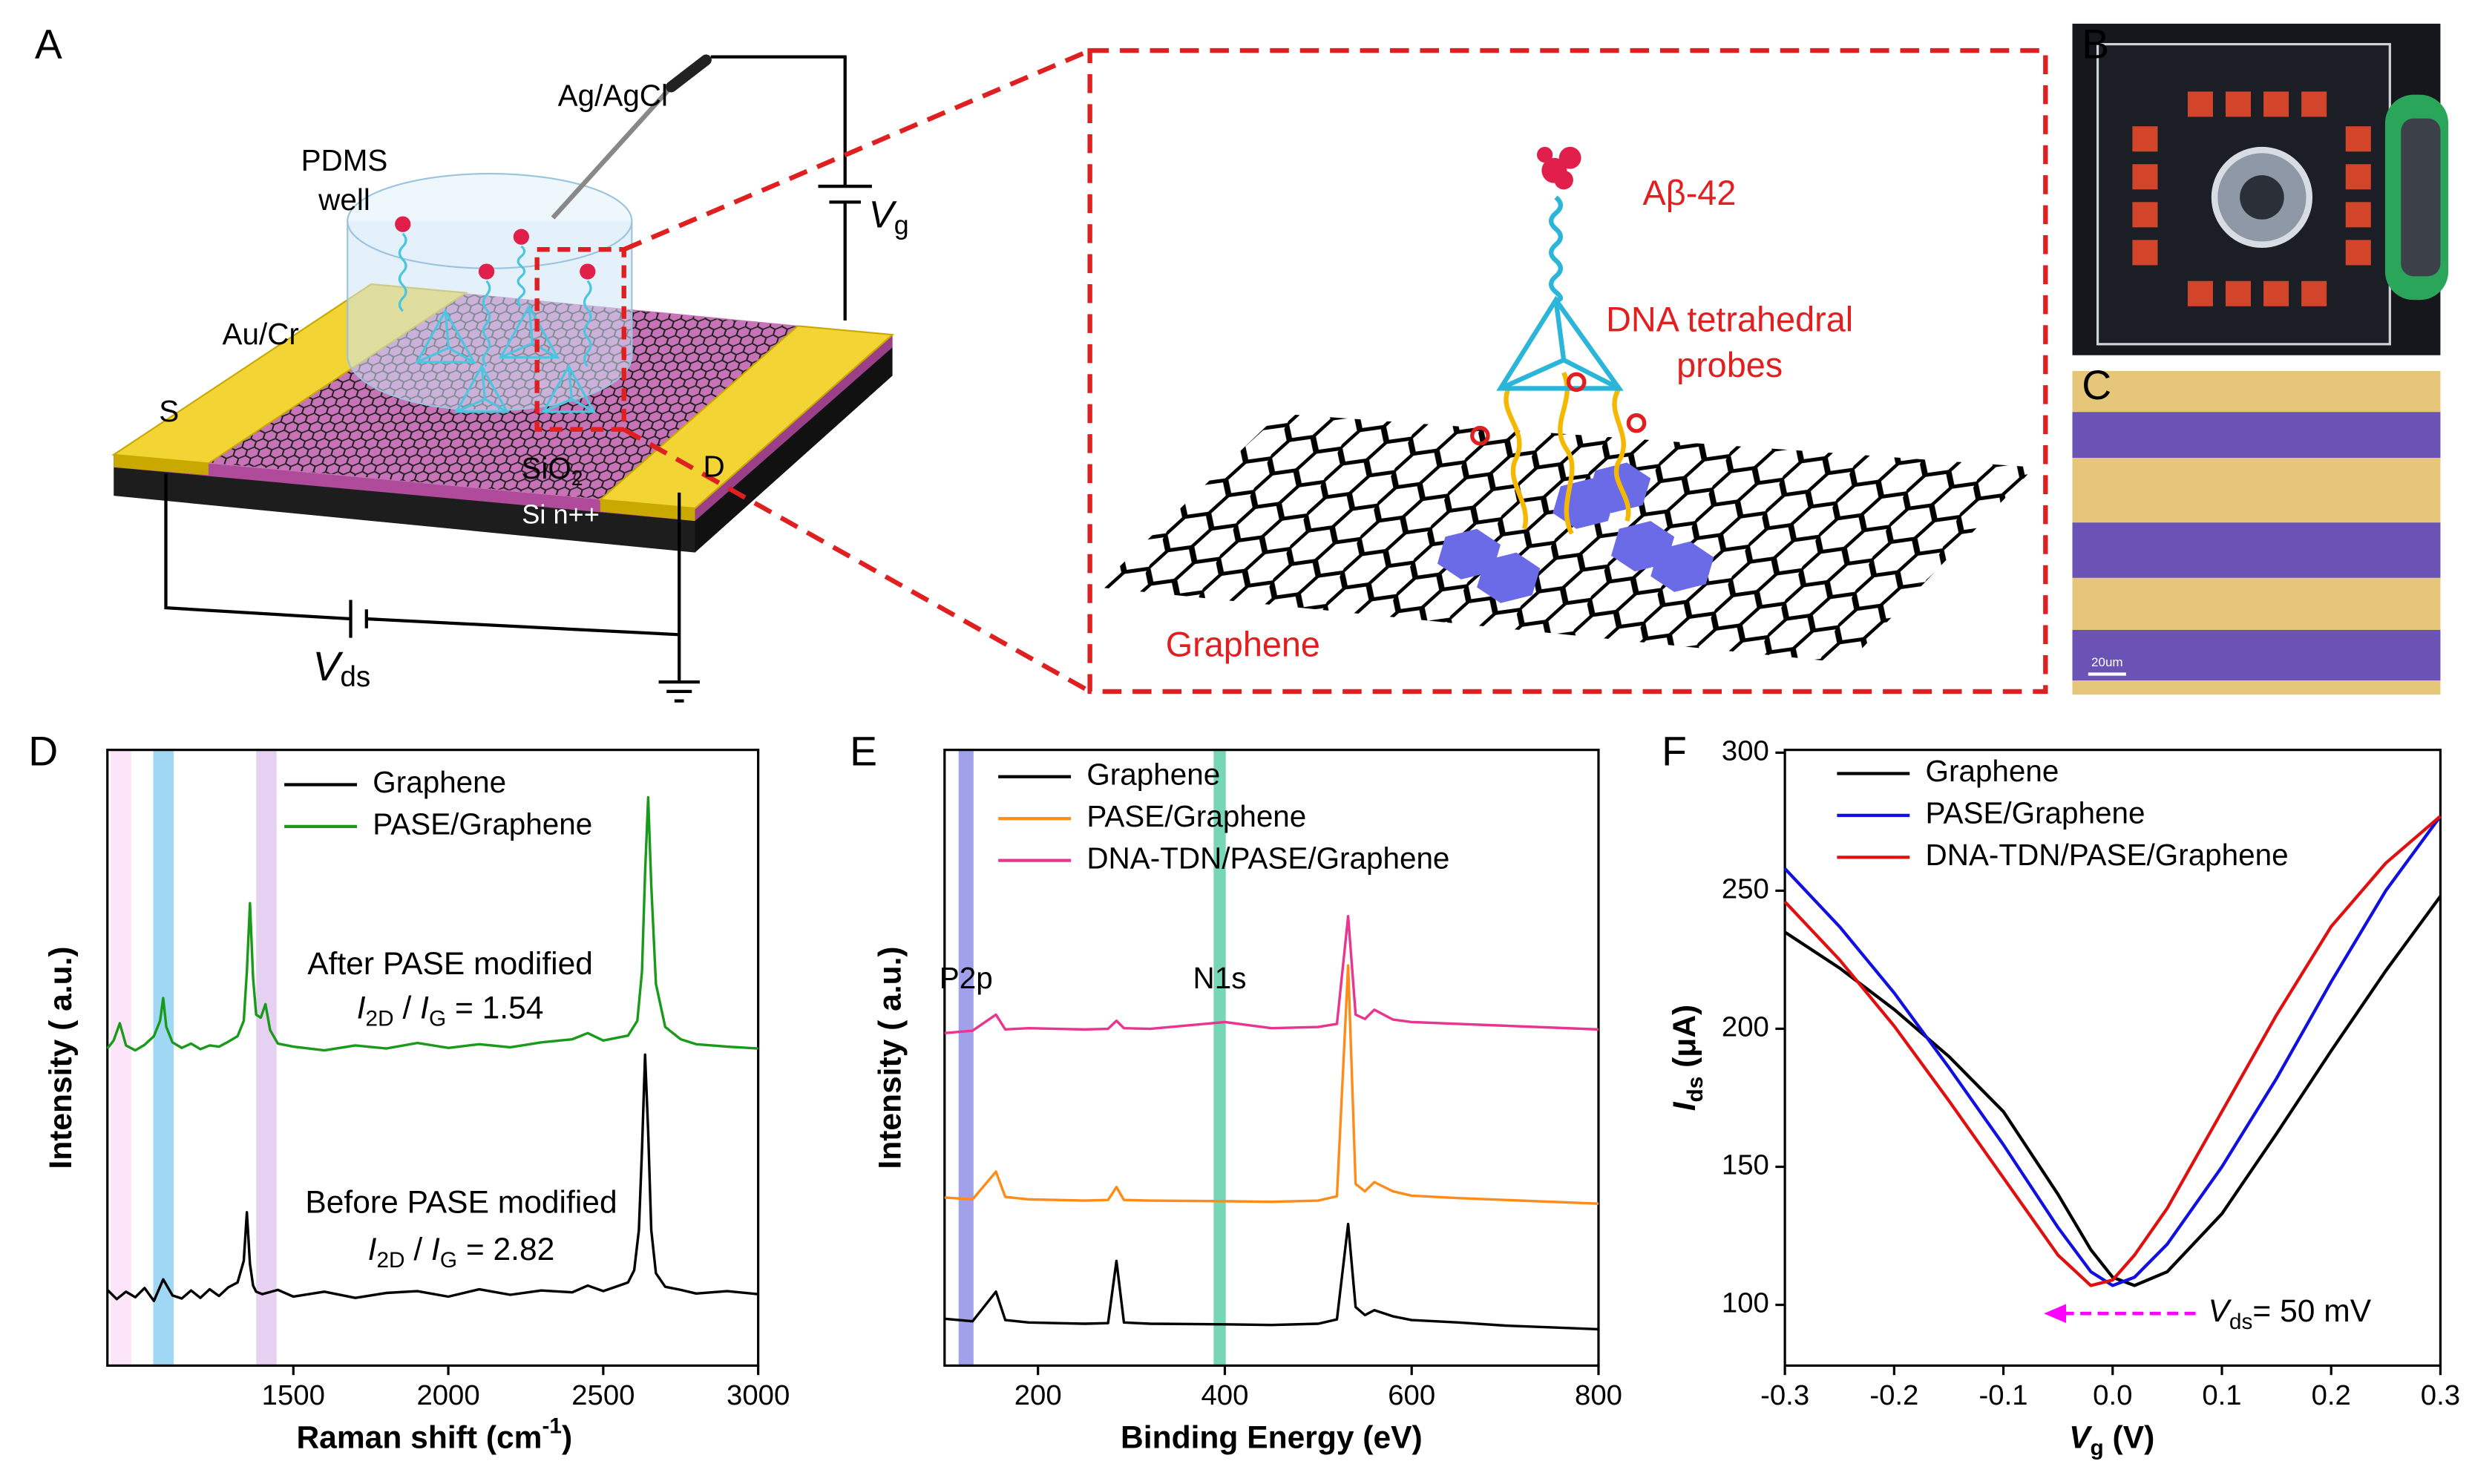 Image resolution: width=2472 pixels, height=1484 pixels. What do you see at coordinates (2220, 1311) in the screenshot?
I see `annotation-part: V` at bounding box center [2220, 1311].